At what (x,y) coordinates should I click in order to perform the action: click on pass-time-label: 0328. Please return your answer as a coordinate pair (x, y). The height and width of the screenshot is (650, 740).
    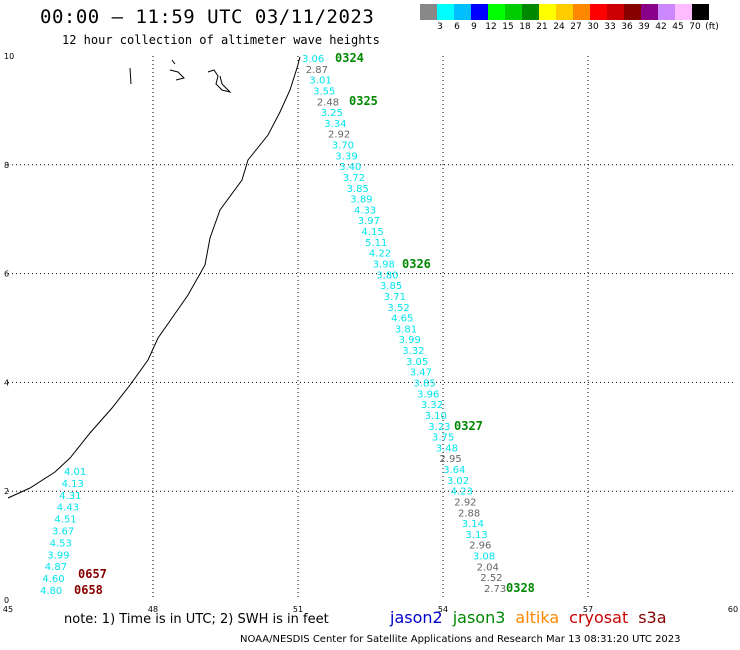
    Looking at the image, I should click on (520, 588).